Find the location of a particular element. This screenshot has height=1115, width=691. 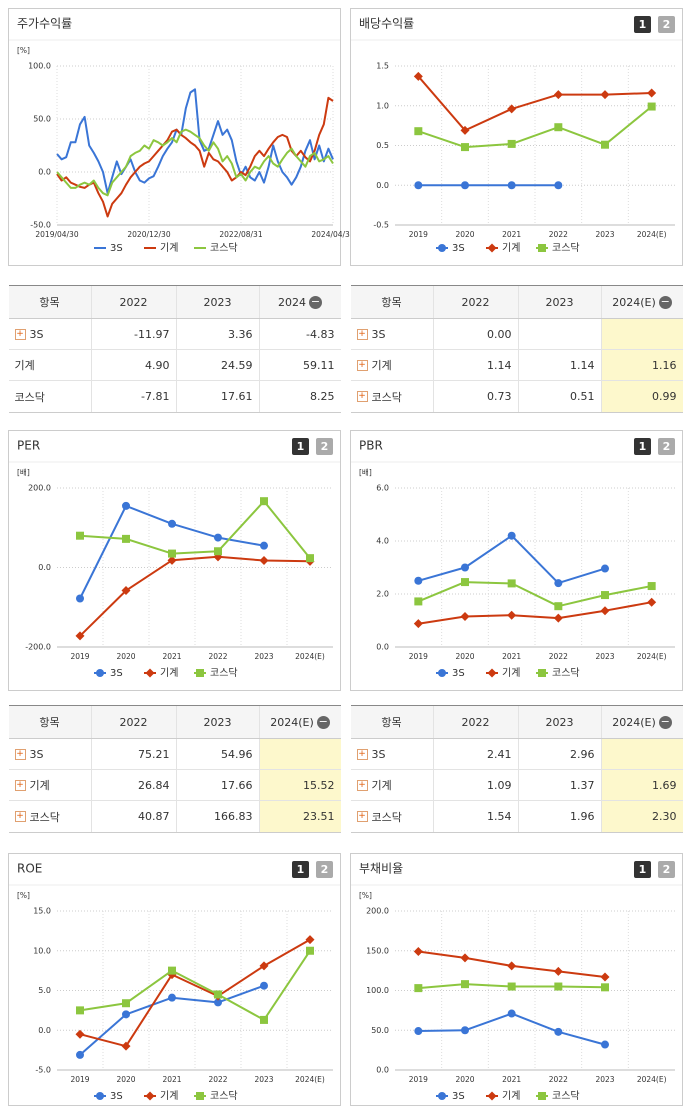

legend-label: 기계 is located at coordinates (169, 1096).